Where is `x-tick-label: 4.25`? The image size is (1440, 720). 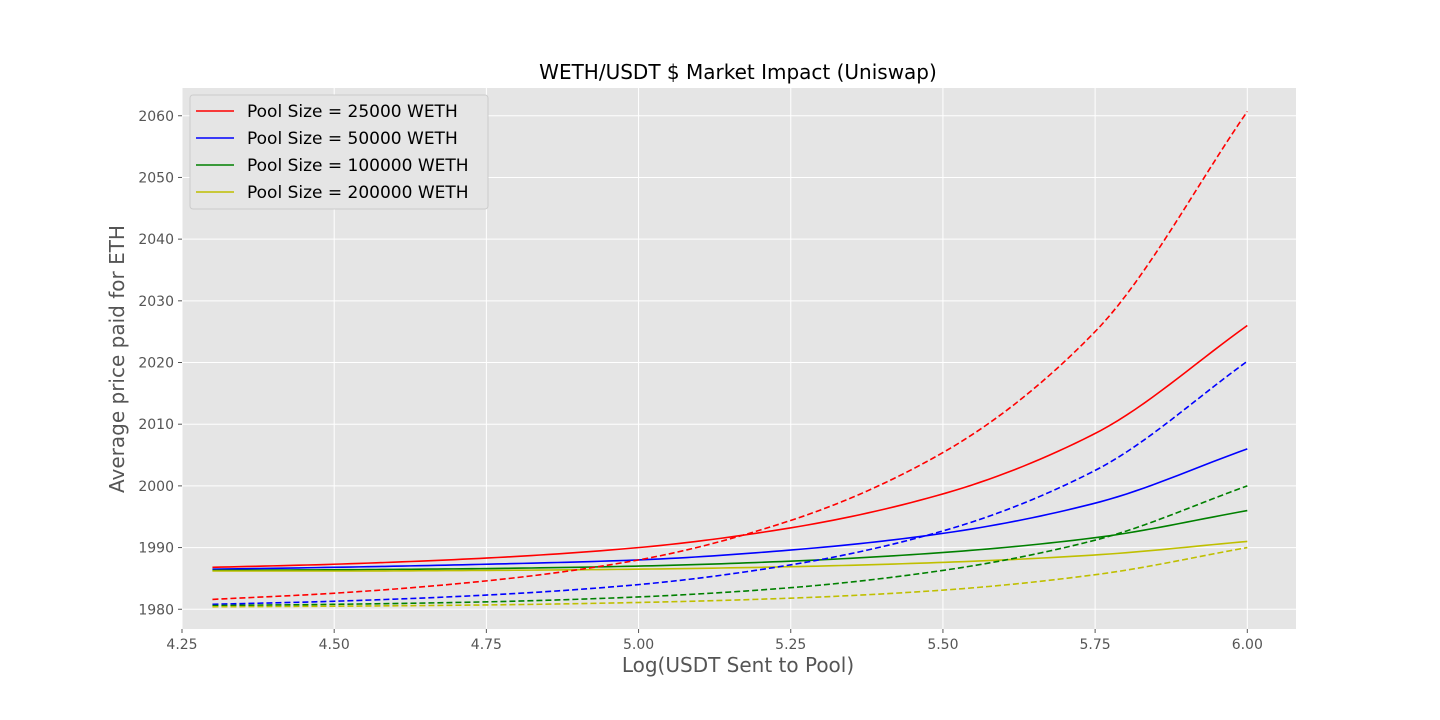
x-tick-label: 4.25 is located at coordinates (181, 645).